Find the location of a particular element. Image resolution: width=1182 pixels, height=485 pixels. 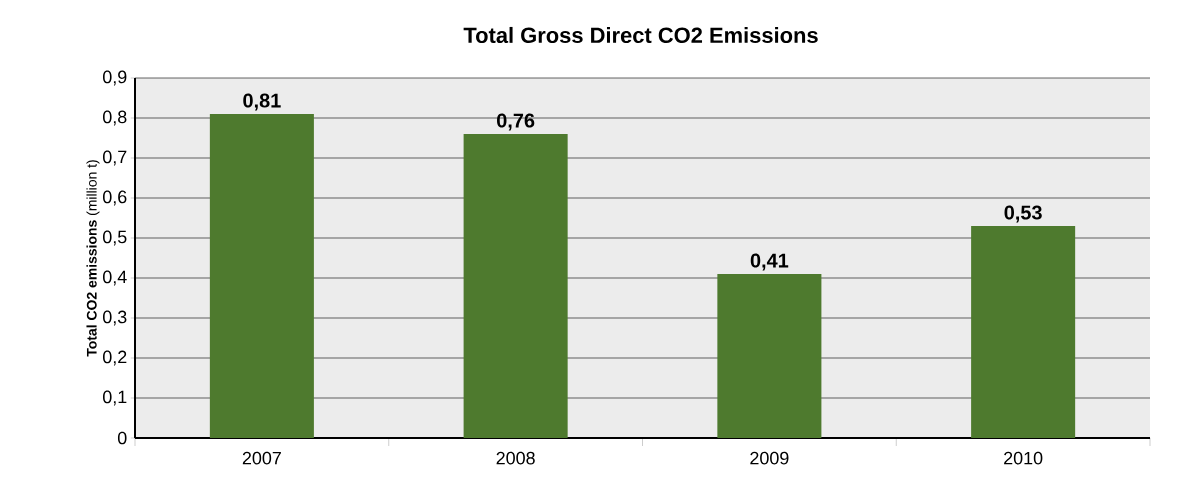

y-tick-label: 0,9 is located at coordinates (115, 78).